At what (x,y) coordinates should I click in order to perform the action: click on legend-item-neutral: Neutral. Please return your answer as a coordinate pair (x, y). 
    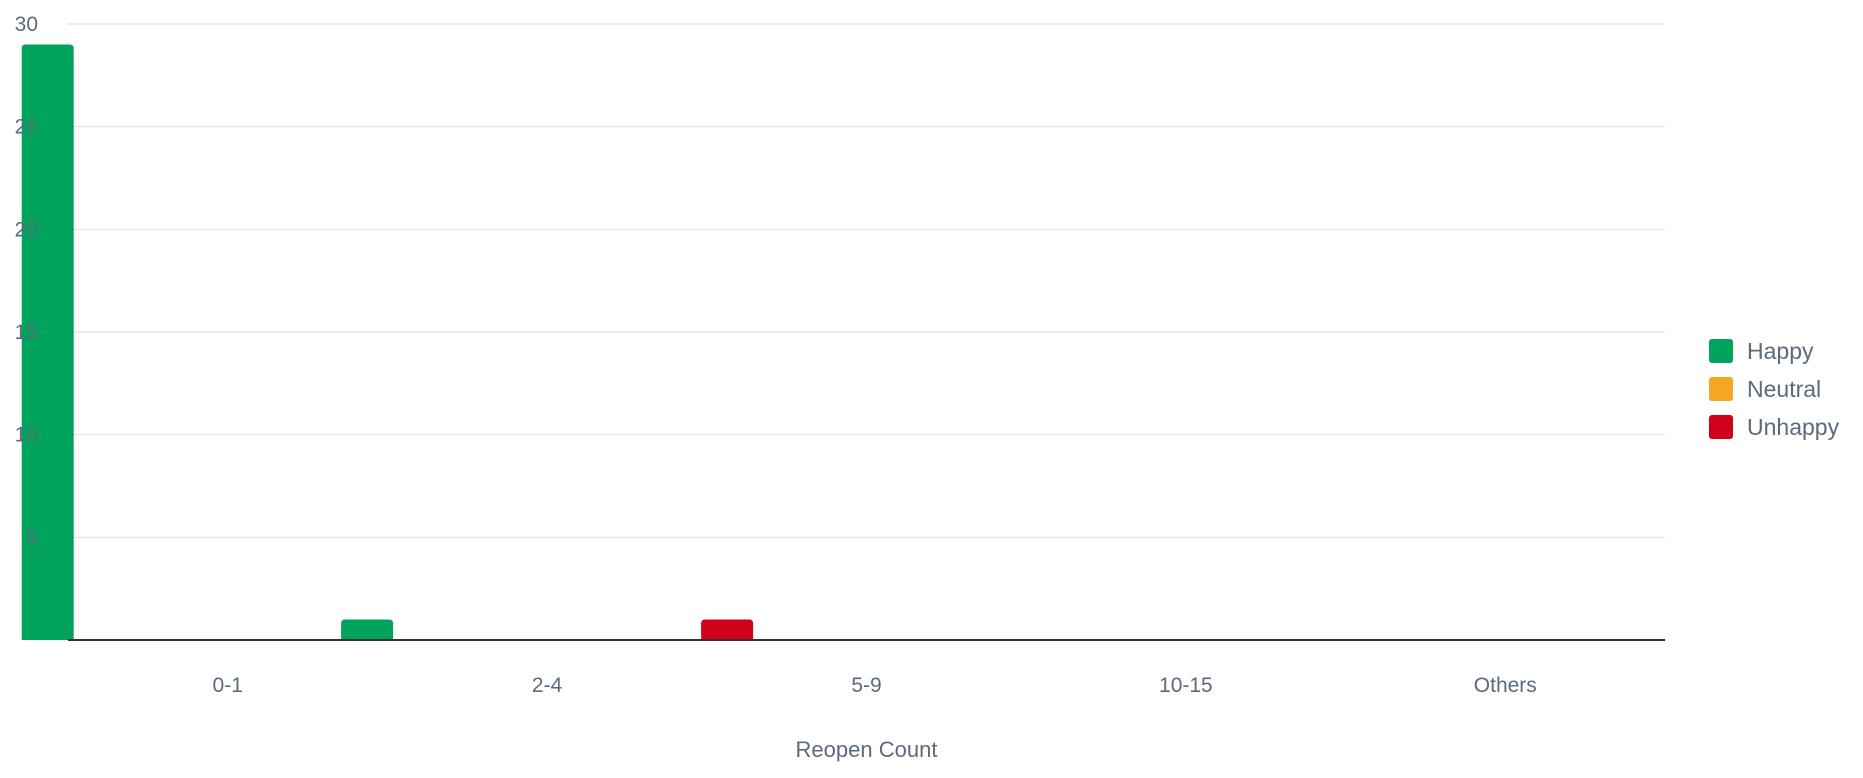
    Looking at the image, I should click on (1765, 389).